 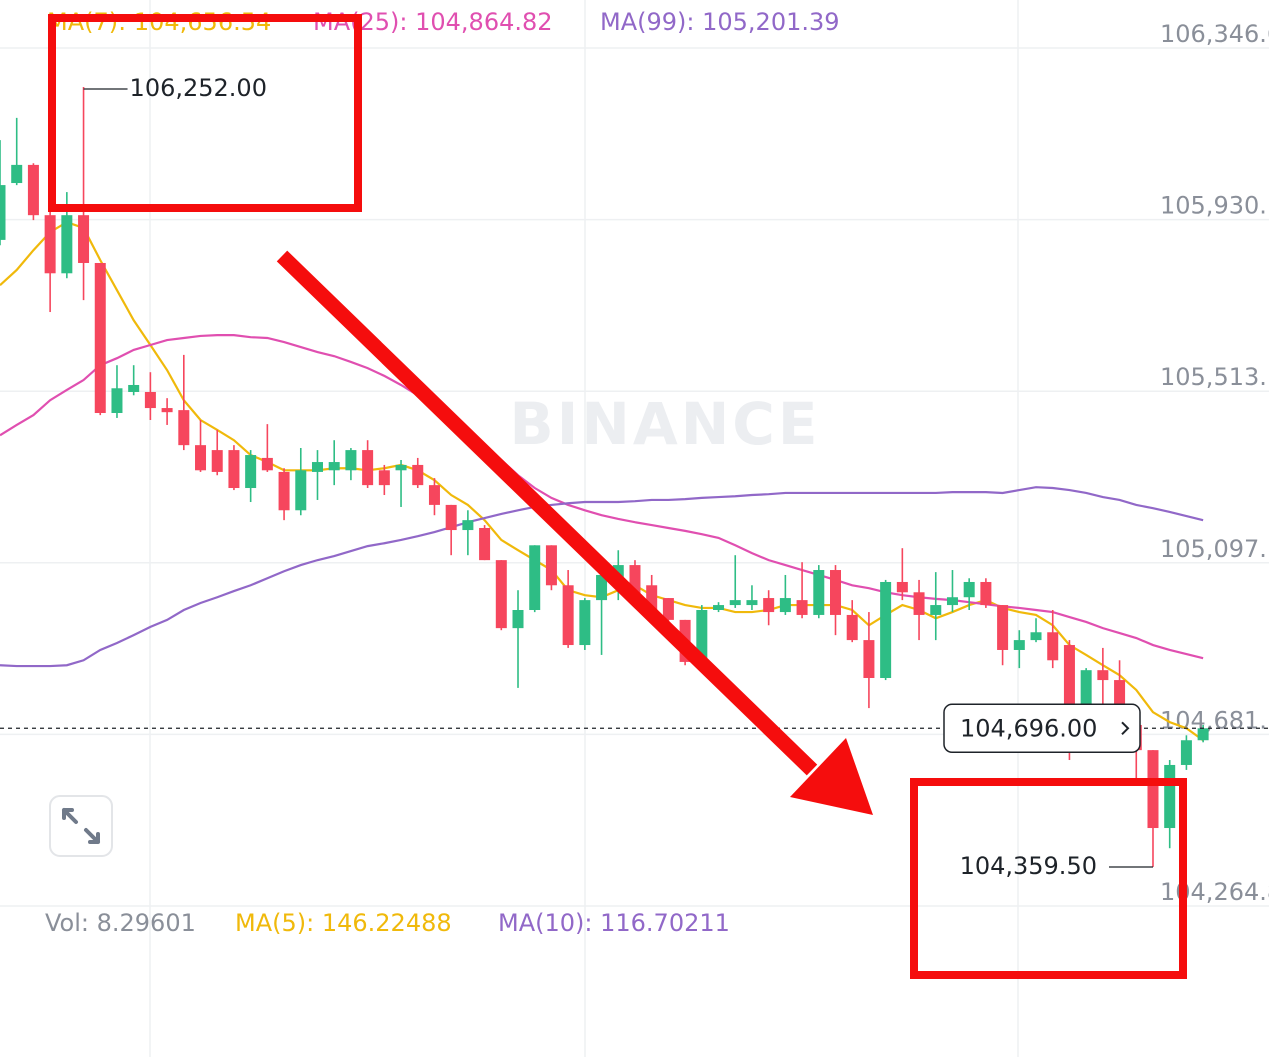 What do you see at coordinates (1214, 892) in the screenshot?
I see `y-tick-label: 104,264.8` at bounding box center [1214, 892].